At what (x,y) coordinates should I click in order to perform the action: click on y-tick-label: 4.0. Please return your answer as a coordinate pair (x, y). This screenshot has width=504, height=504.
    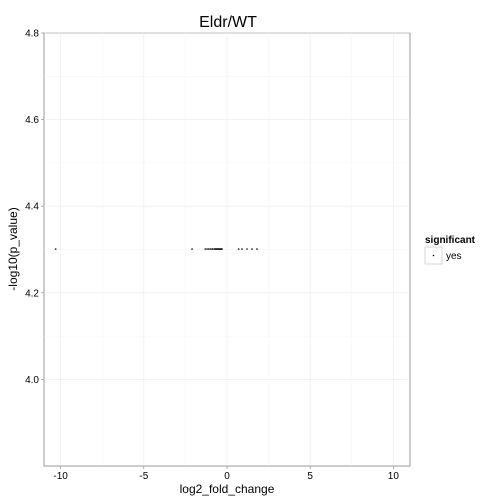
    Looking at the image, I should click on (32, 380).